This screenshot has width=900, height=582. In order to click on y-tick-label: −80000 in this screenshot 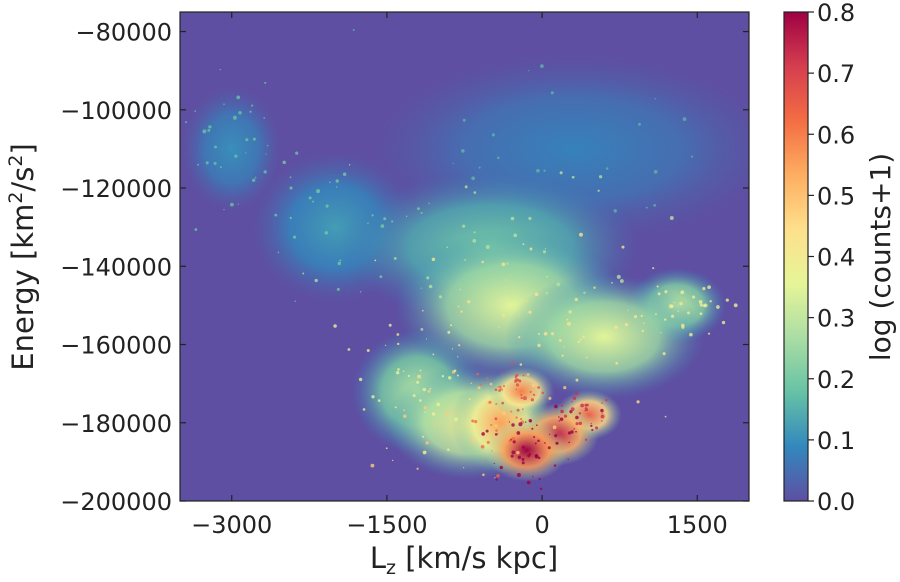, I will do `click(124, 33)`.